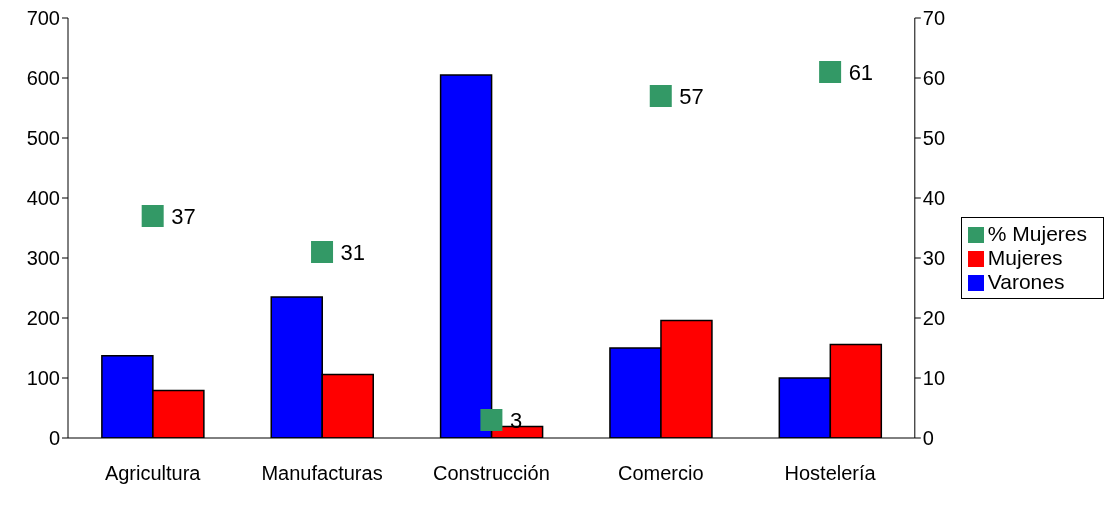 This screenshot has height=508, width=1116. What do you see at coordinates (928, 438) in the screenshot?
I see `y2-tick-label: 0` at bounding box center [928, 438].